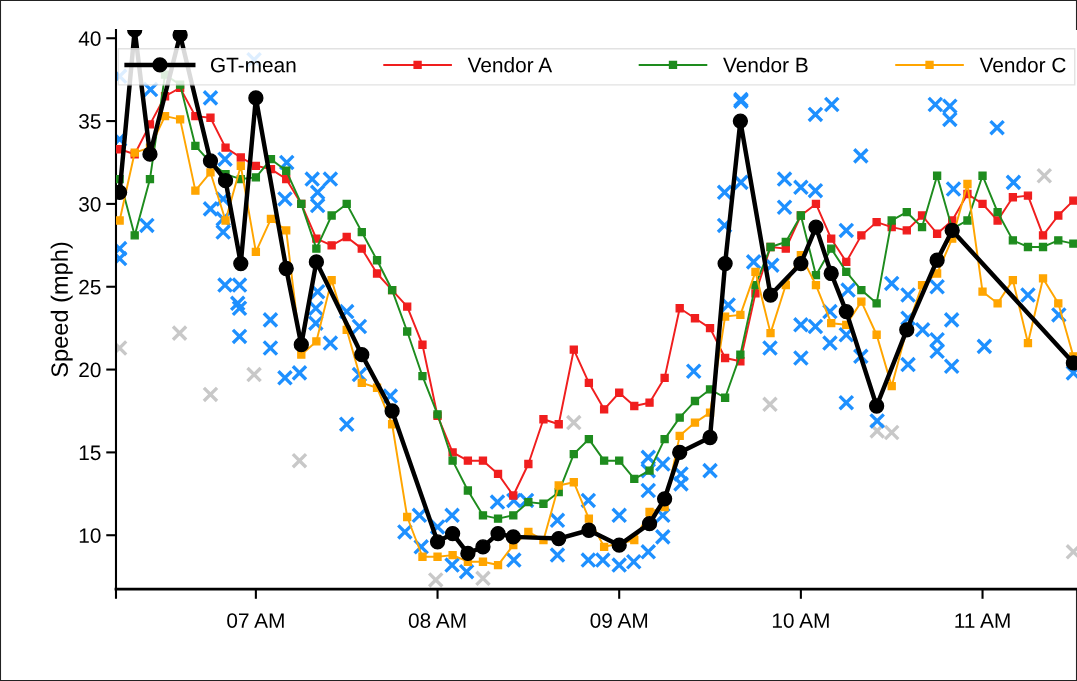  Describe the element at coordinates (255, 620) in the screenshot. I see `x-tick-label: 07 AM` at that location.